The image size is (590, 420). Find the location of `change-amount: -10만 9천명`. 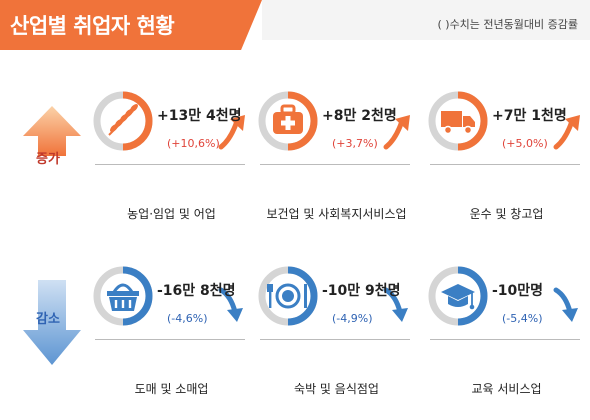

change-amount: -10만 9천명 is located at coordinates (361, 291).